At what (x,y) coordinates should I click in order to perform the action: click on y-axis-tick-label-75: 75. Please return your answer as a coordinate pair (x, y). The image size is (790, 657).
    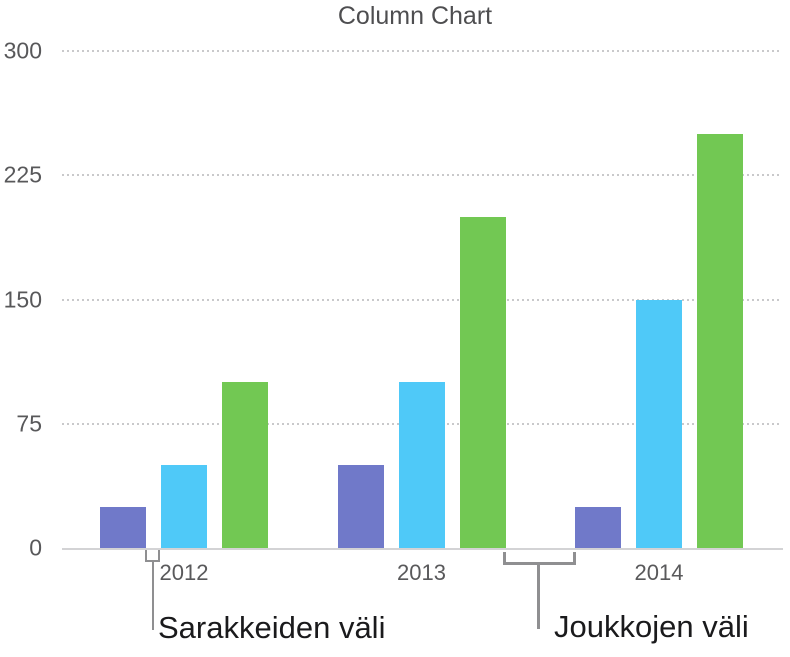
    Looking at the image, I should click on (29, 423).